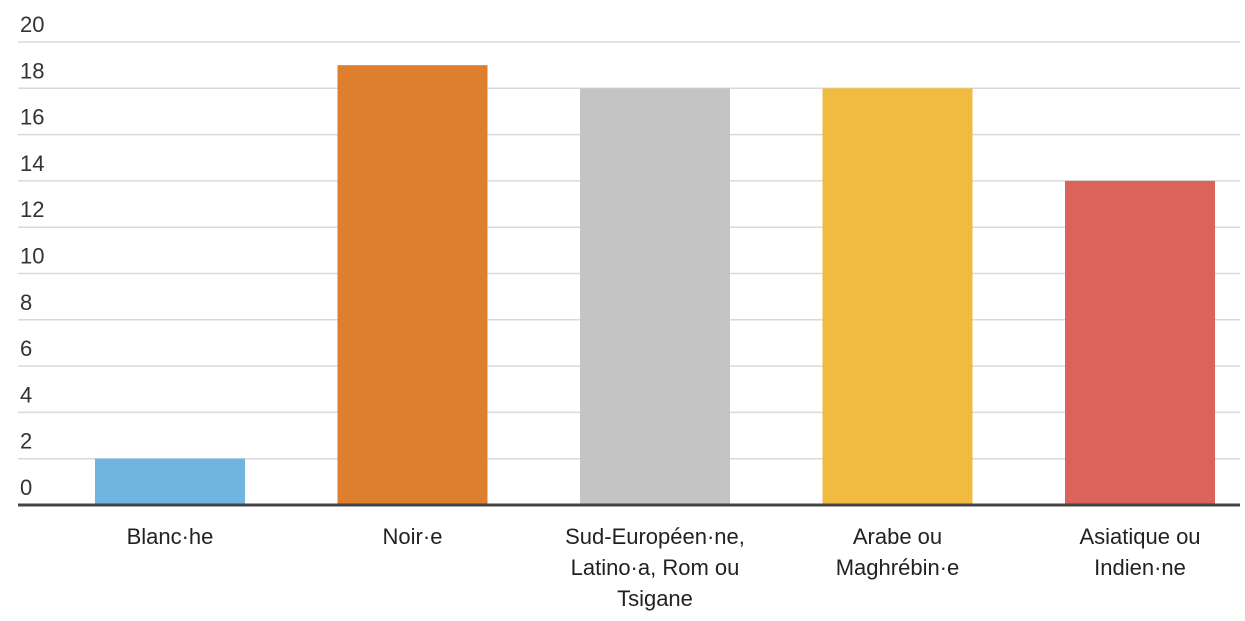 The image size is (1245, 621). I want to click on x-category-label: Sud-Européen·ne, Latino·a, Rom ou Tsigane, so click(655, 567).